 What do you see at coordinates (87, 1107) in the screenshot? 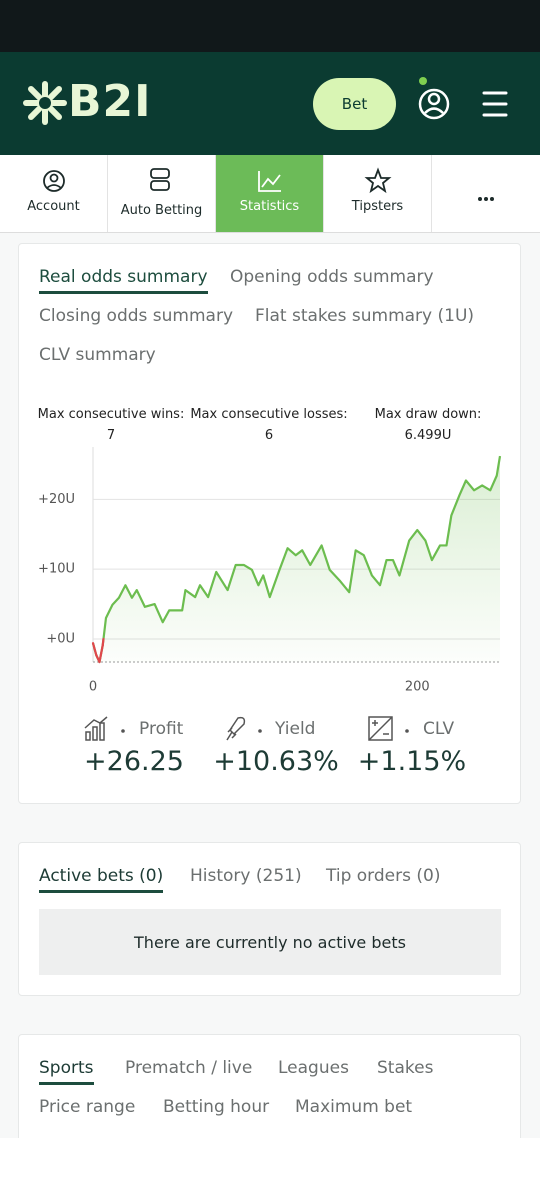
I see `filter-tab: Price range` at bounding box center [87, 1107].